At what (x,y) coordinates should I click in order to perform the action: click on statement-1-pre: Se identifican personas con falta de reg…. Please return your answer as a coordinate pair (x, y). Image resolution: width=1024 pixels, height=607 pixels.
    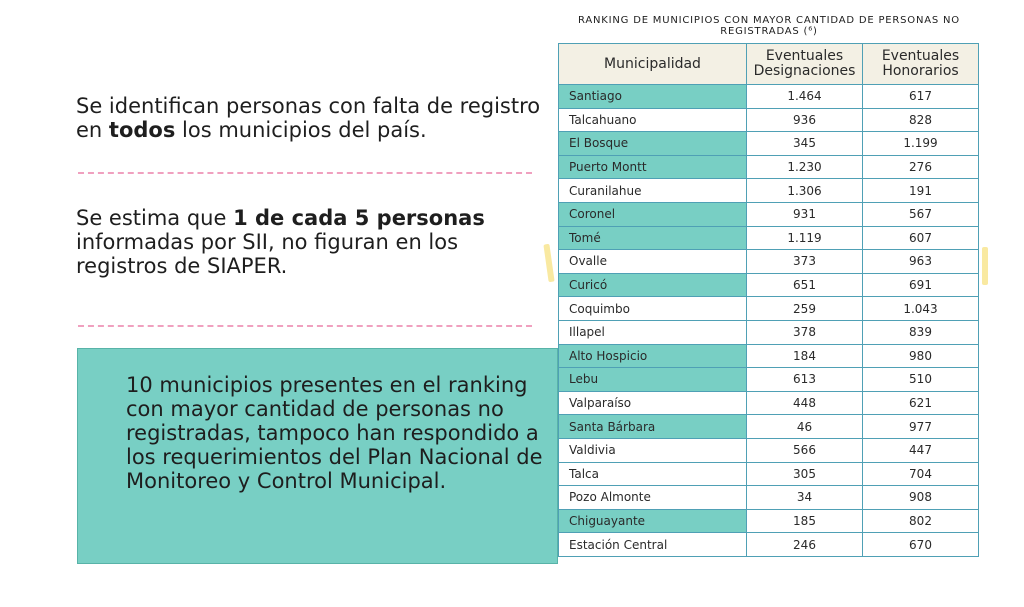
    Looking at the image, I should click on (308, 118).